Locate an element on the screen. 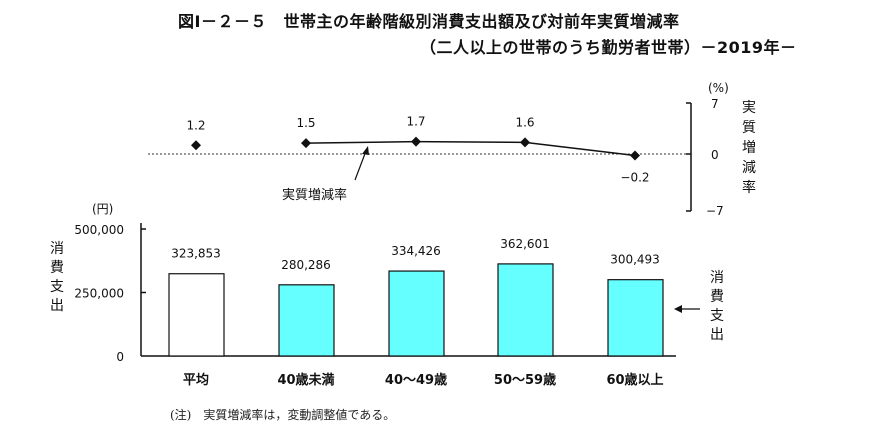 Image resolution: width=870 pixels, height=434 pixels. bar-annotation-char: 費 is located at coordinates (717, 297).